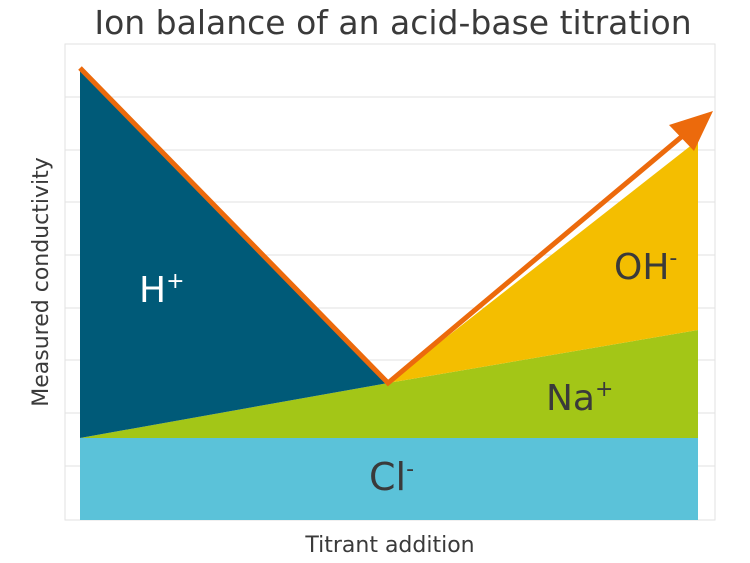 The width and height of the screenshot is (750, 563). What do you see at coordinates (579, 398) in the screenshot?
I see `na-label: Na+` at bounding box center [579, 398].